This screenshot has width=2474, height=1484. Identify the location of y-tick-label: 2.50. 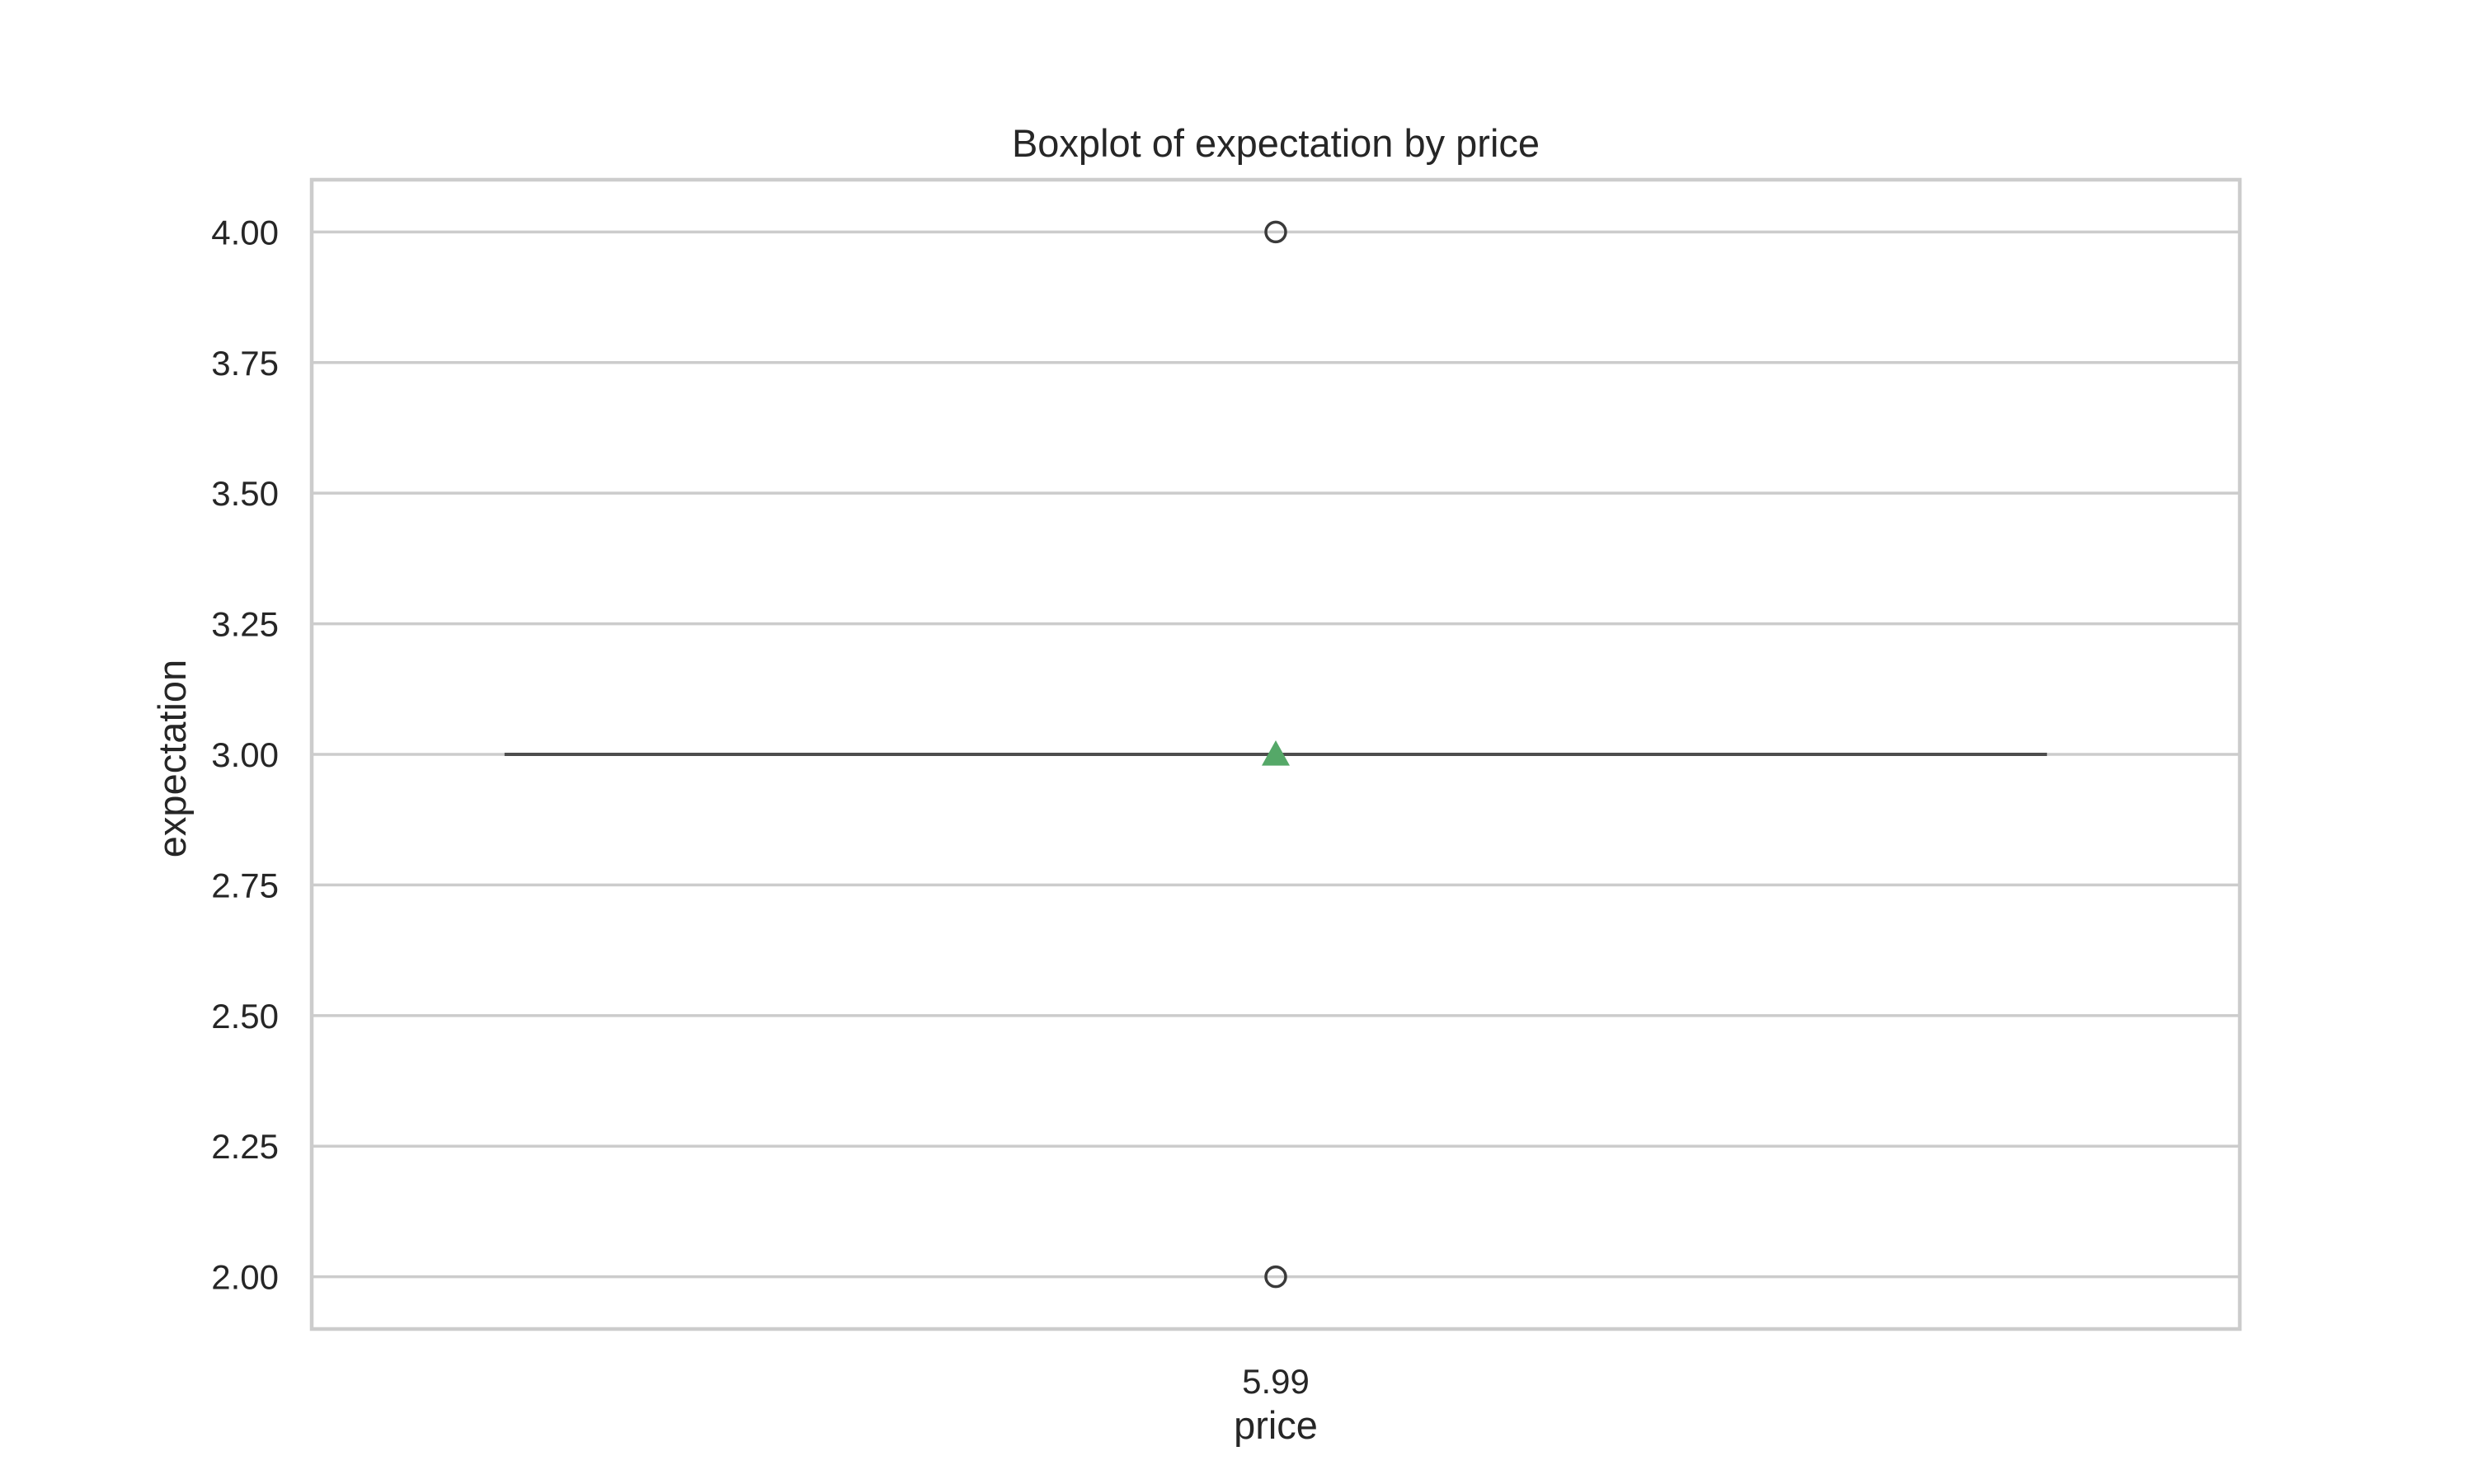
(245, 1016).